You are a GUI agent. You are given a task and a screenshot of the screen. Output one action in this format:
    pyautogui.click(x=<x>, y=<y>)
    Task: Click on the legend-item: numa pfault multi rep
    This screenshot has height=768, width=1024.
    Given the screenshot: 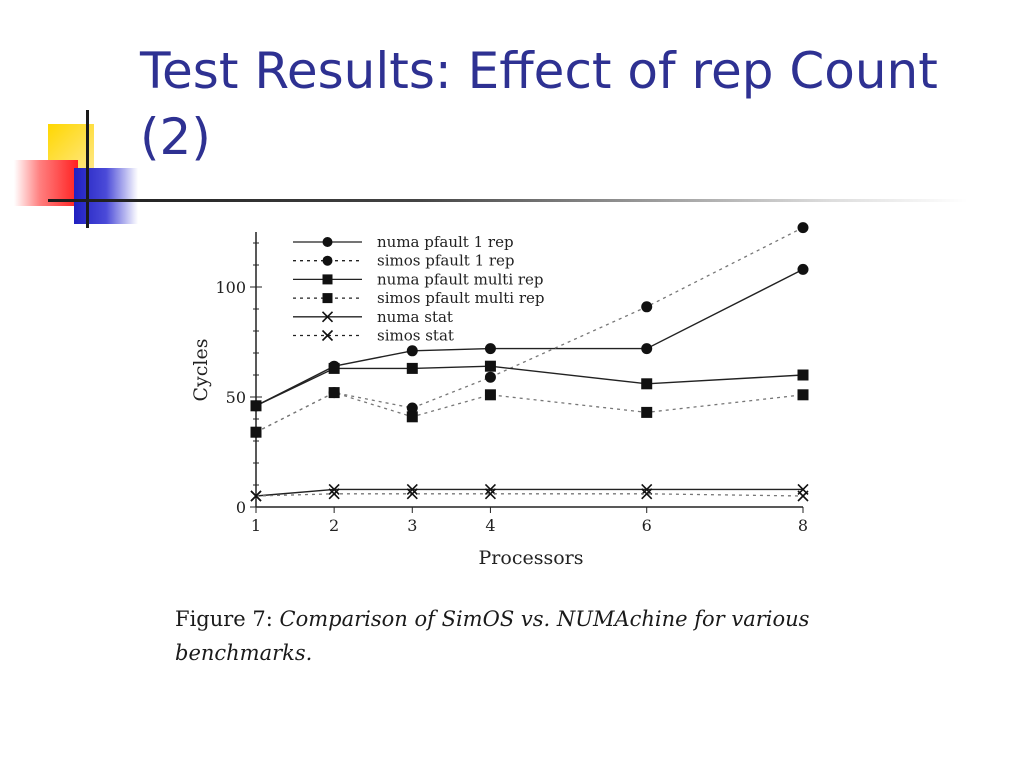 What is the action you would take?
    pyautogui.click(x=418, y=279)
    